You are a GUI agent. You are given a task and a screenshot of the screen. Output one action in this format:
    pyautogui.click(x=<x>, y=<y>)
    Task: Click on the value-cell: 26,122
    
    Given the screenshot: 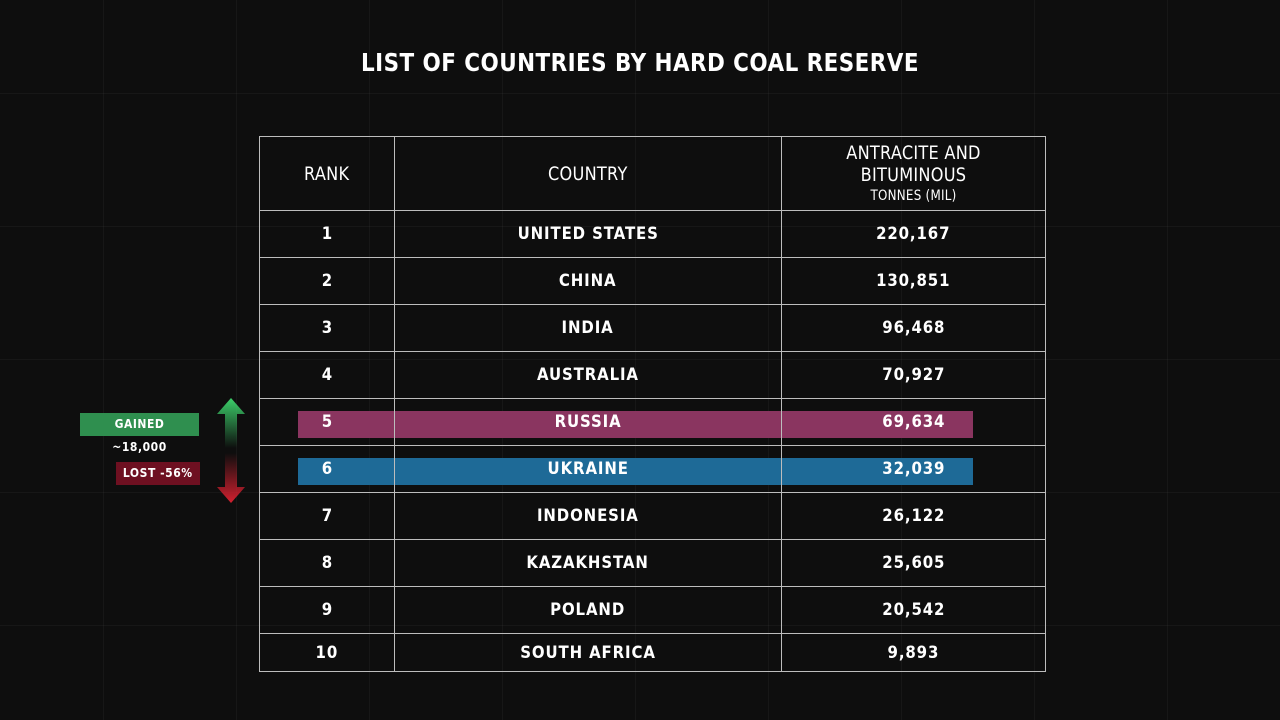 What is the action you would take?
    pyautogui.click(x=913, y=516)
    